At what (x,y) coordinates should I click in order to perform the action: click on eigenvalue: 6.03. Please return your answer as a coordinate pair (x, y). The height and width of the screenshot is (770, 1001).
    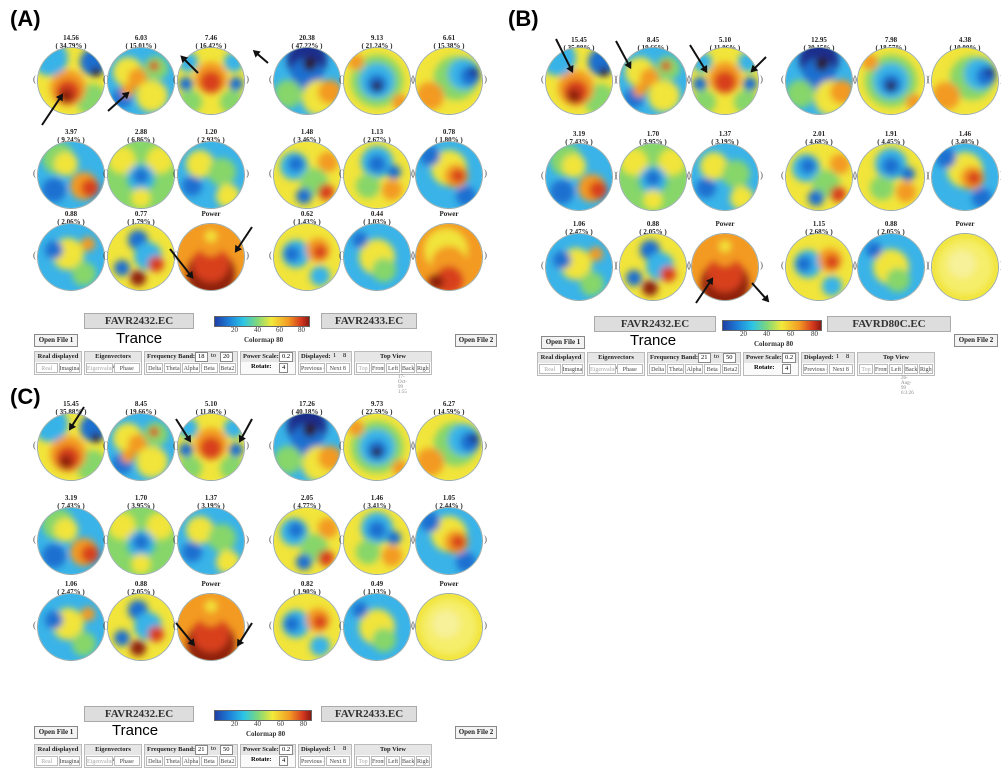
    Looking at the image, I should click on (141, 38).